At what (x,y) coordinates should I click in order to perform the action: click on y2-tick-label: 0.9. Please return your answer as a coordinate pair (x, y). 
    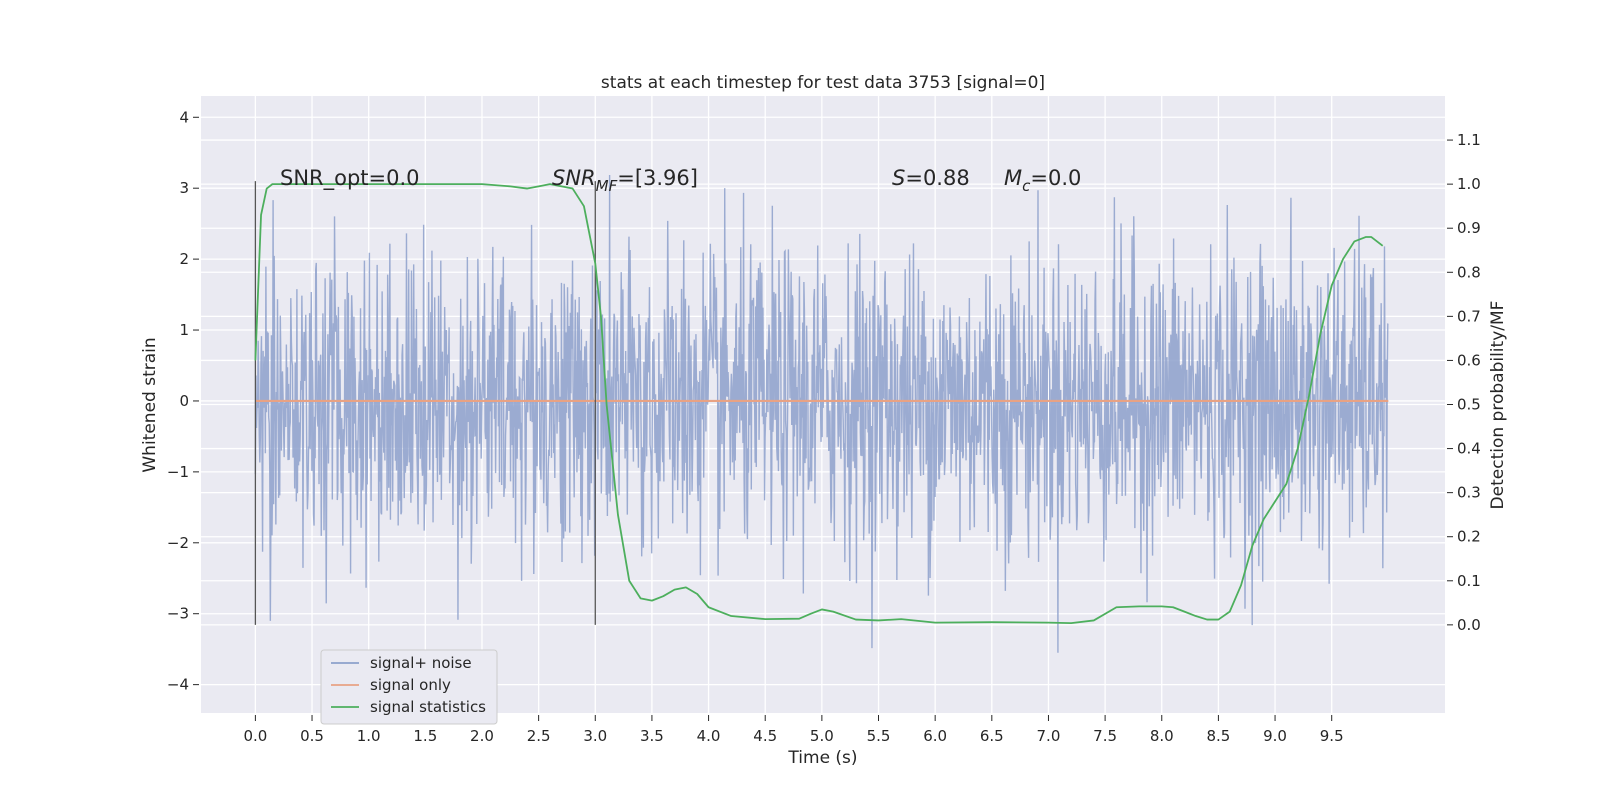
    Looking at the image, I should click on (1469, 228).